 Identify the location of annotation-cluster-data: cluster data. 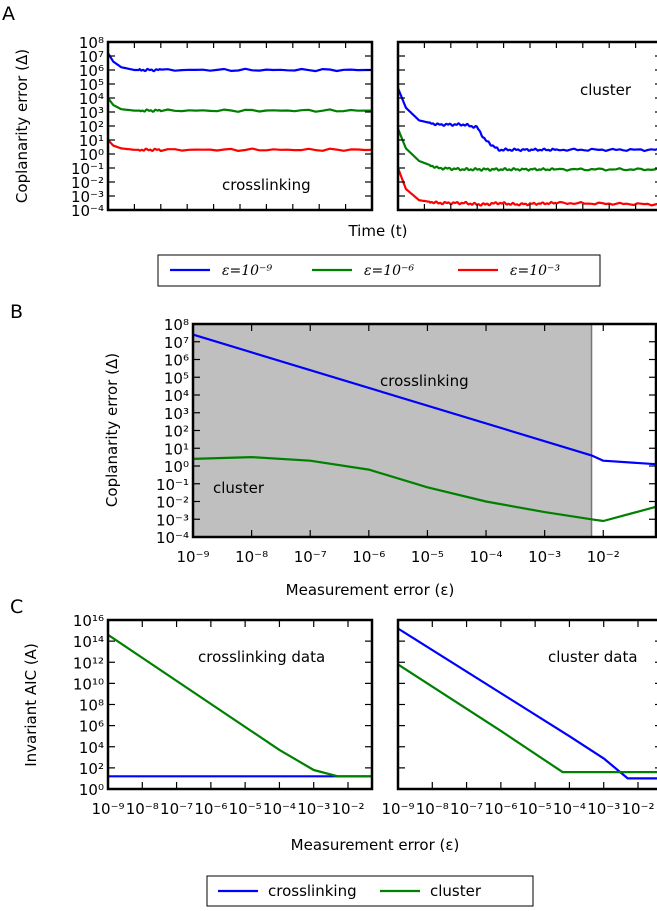
(593, 657).